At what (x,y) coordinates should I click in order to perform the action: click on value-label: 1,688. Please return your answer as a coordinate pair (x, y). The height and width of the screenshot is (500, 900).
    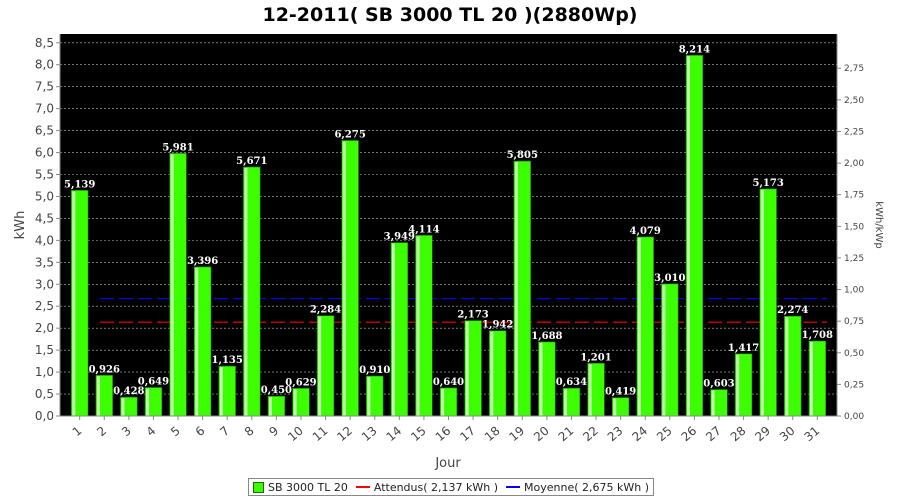
    Looking at the image, I should click on (546, 336).